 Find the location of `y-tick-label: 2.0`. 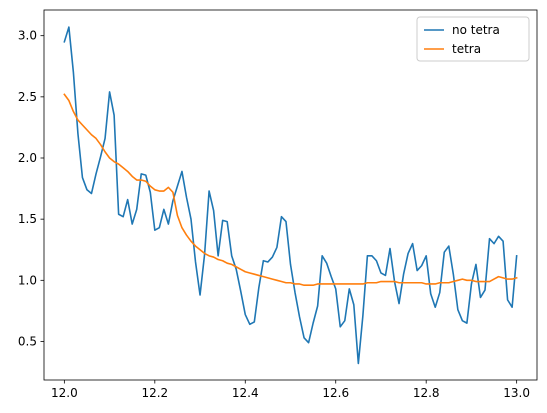

y-tick-label: 2.0 is located at coordinates (27, 158).